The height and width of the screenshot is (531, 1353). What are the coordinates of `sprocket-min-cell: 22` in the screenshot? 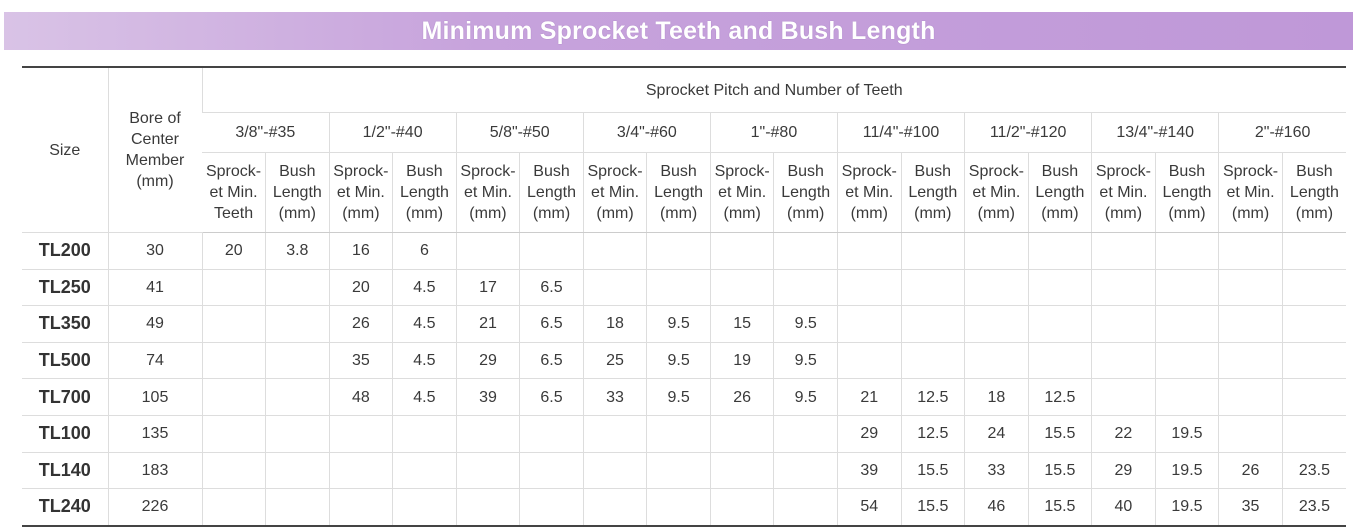 It's located at (1123, 434).